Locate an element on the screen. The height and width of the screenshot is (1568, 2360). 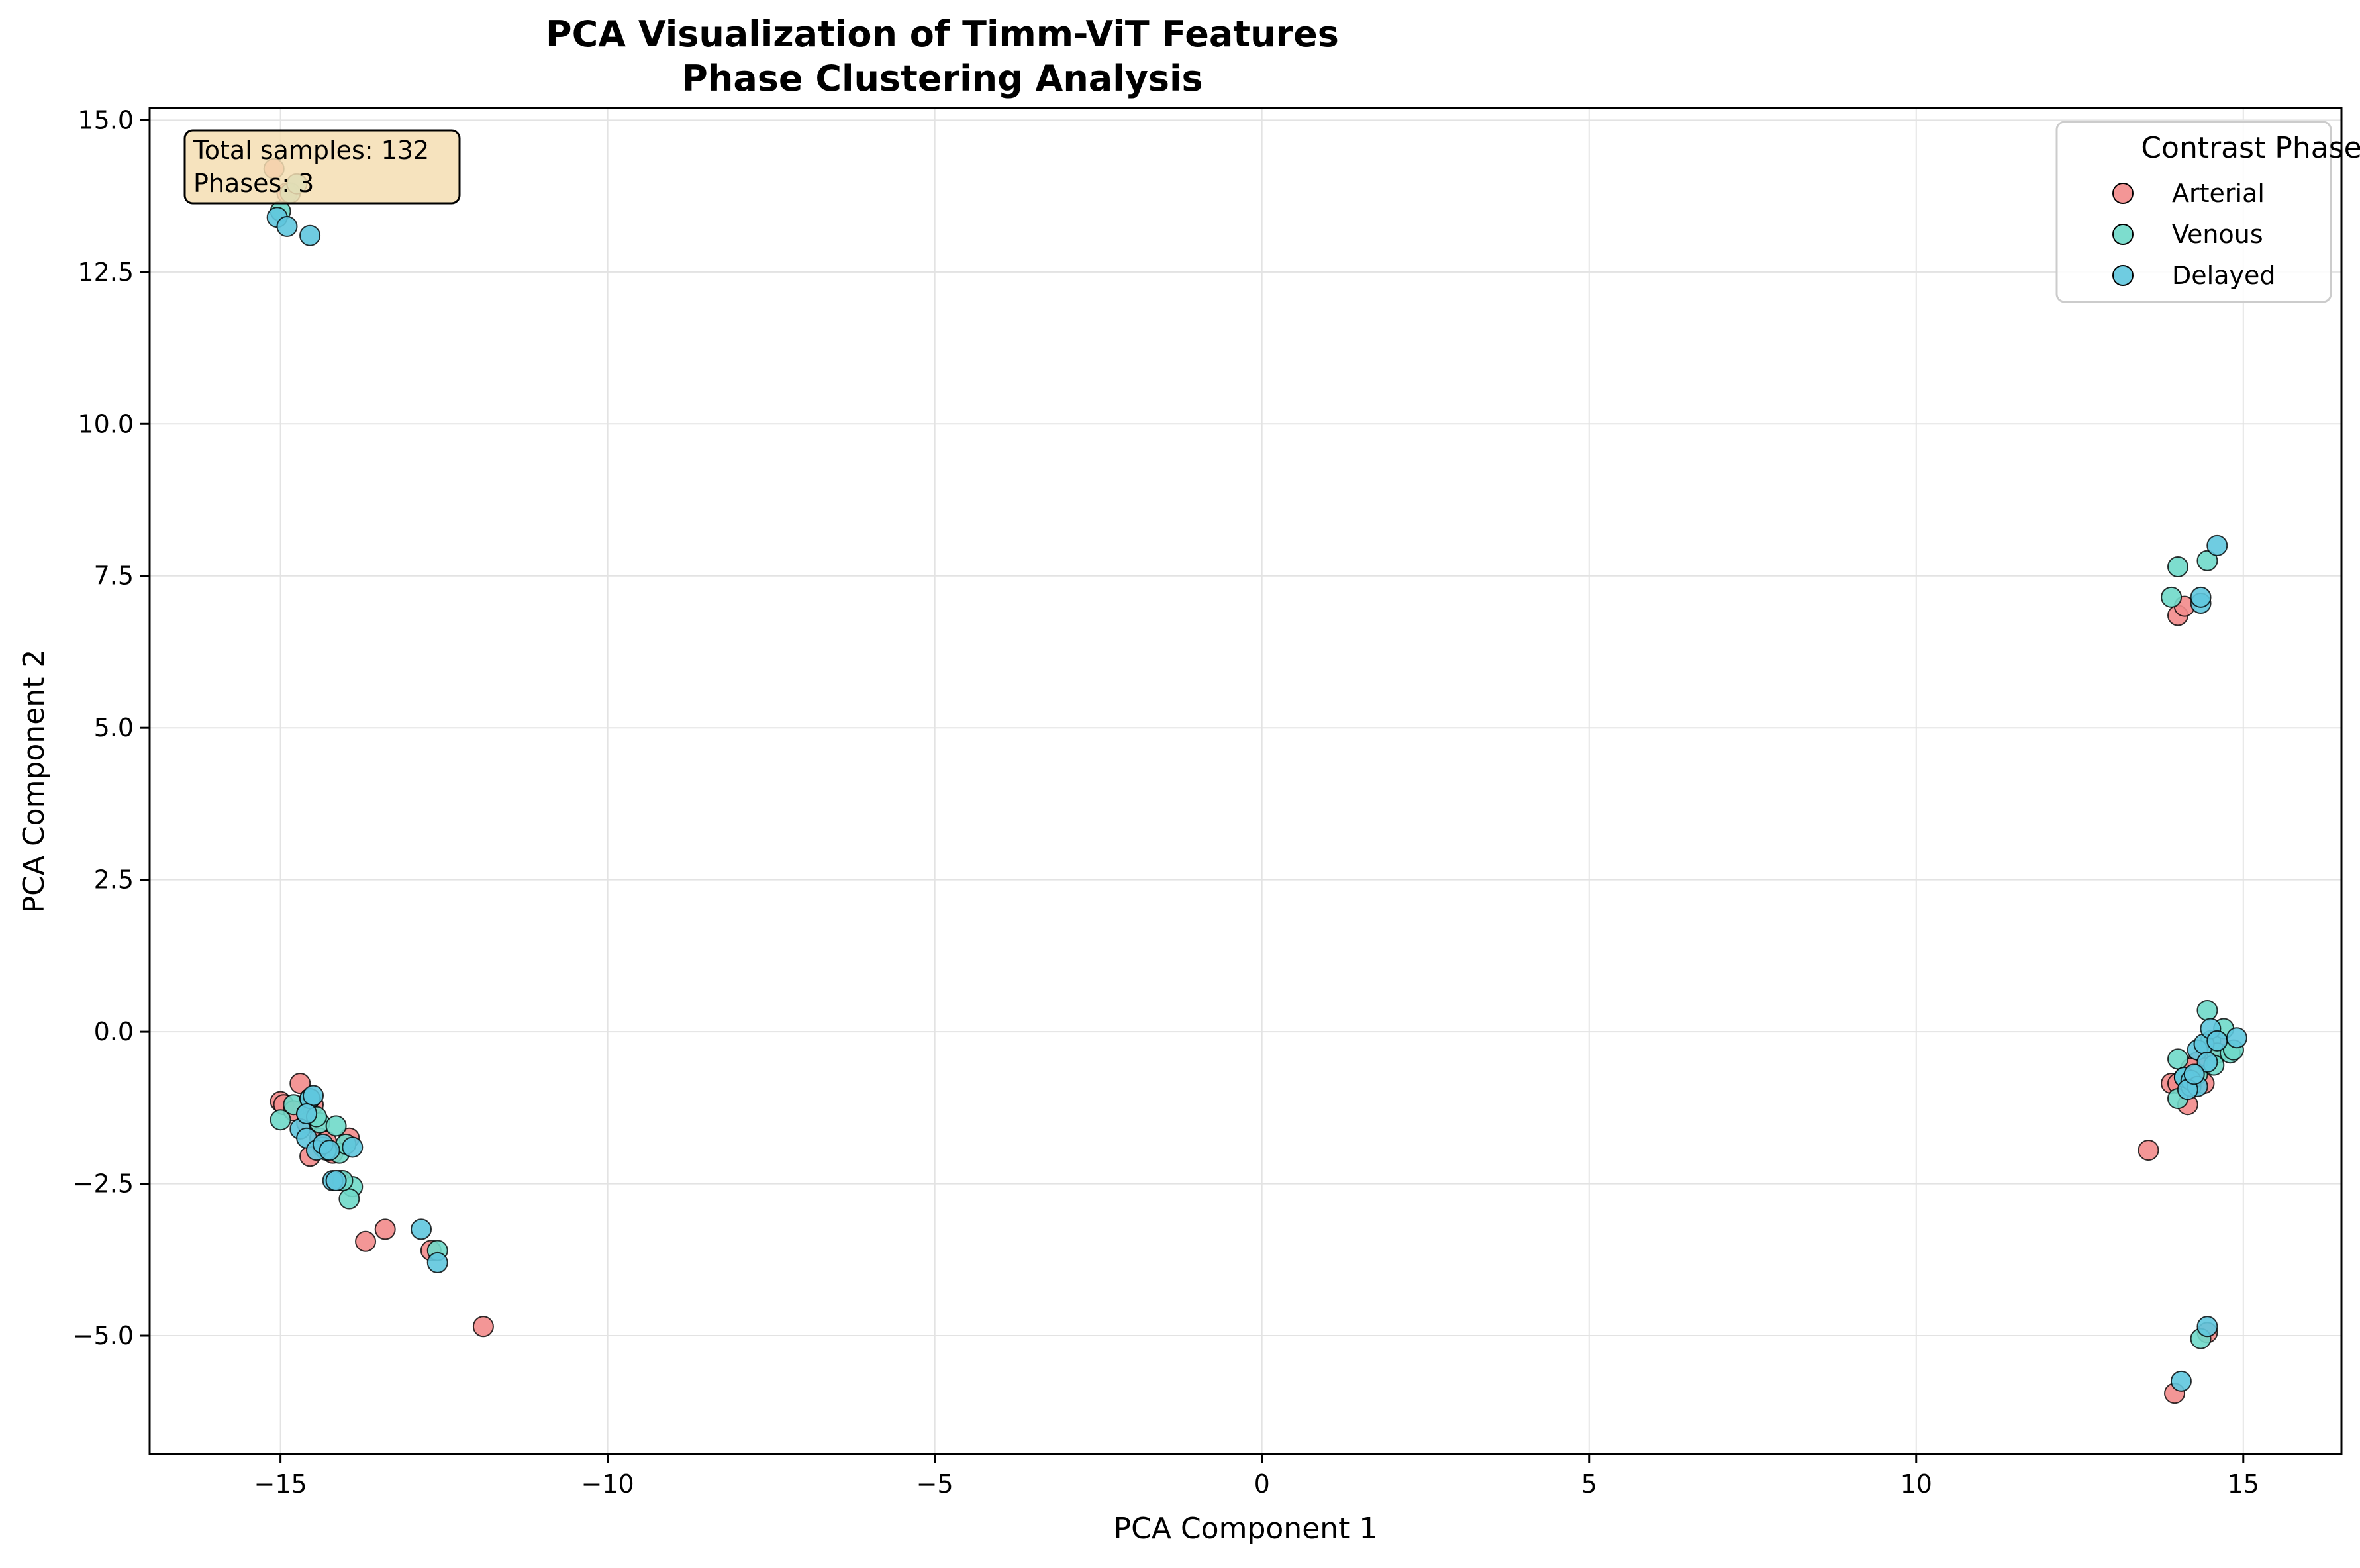
legend-label-venous: Venous is located at coordinates (2217, 234).